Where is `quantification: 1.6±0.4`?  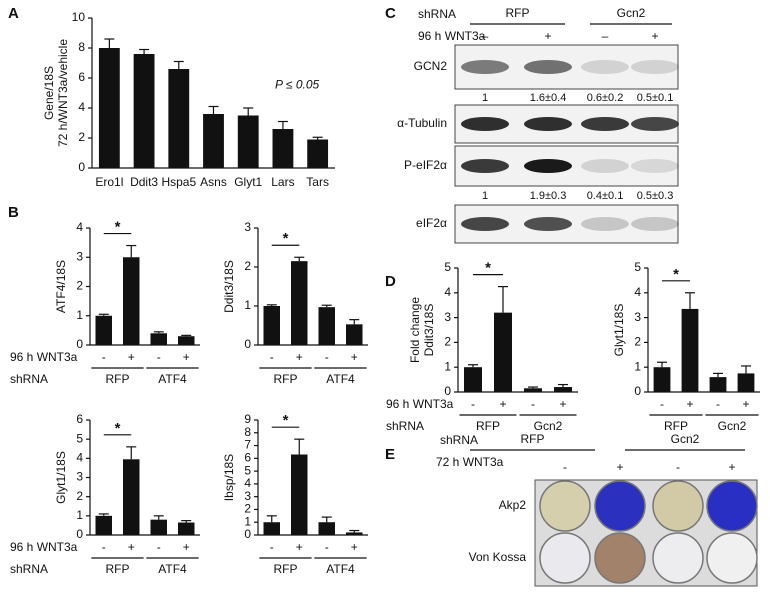
quantification: 1.6±0.4 is located at coordinates (548, 98).